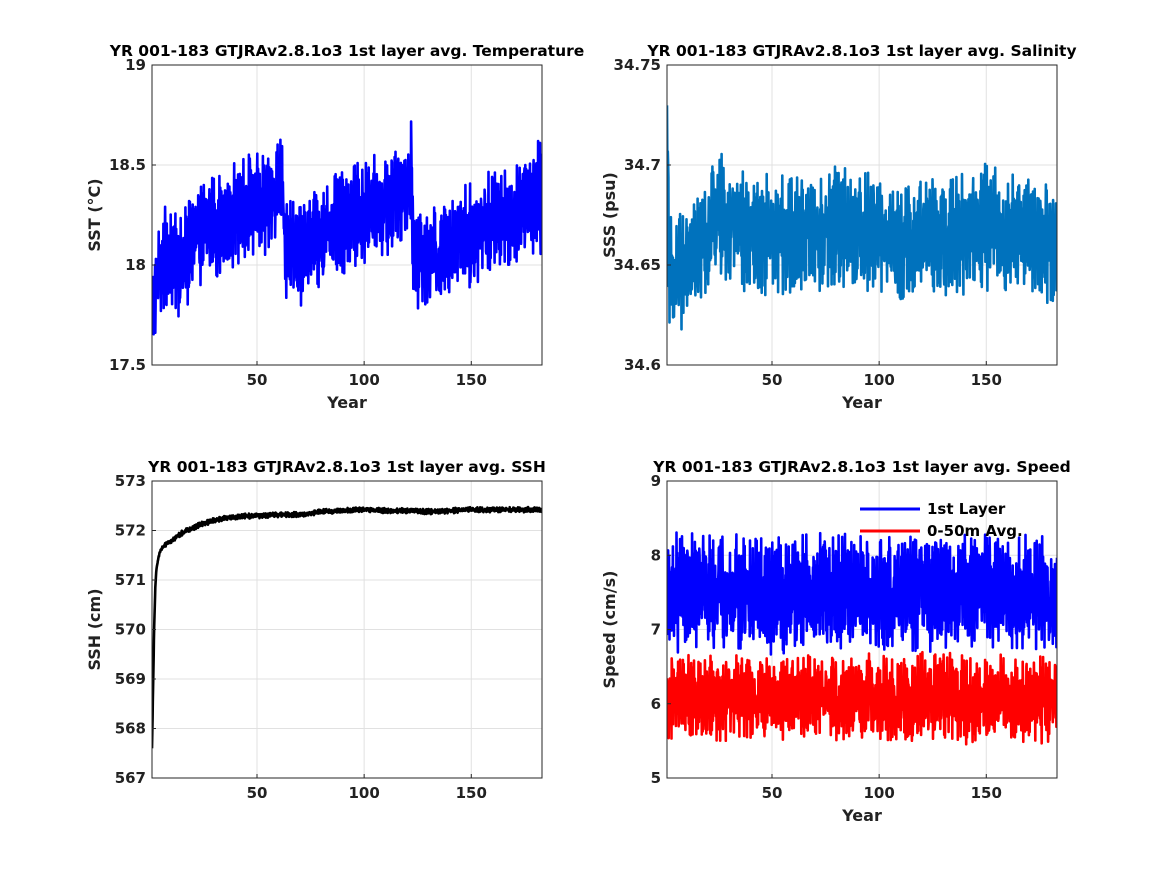 The image size is (1167, 875). I want to click on y-tick-label: 567, so click(130, 778).